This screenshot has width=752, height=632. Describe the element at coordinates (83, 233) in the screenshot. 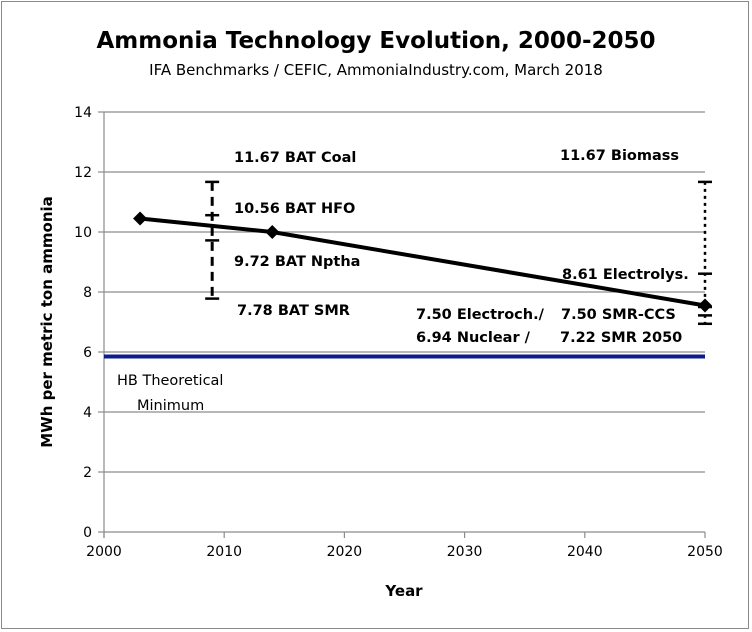

I see `y-tick-label: 10` at that location.